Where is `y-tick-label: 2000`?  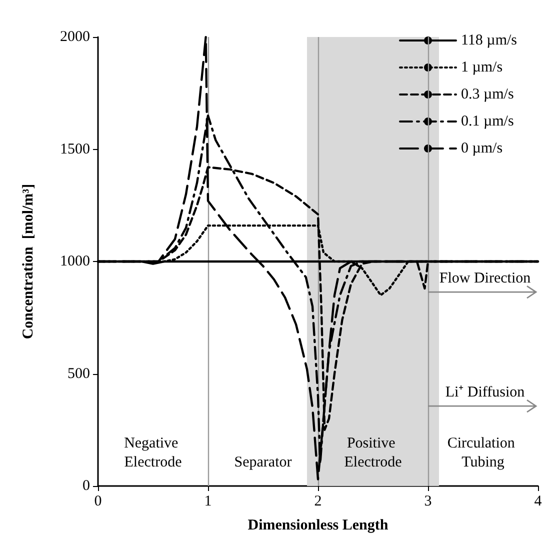 y-tick-label: 2000 is located at coordinates (75, 37).